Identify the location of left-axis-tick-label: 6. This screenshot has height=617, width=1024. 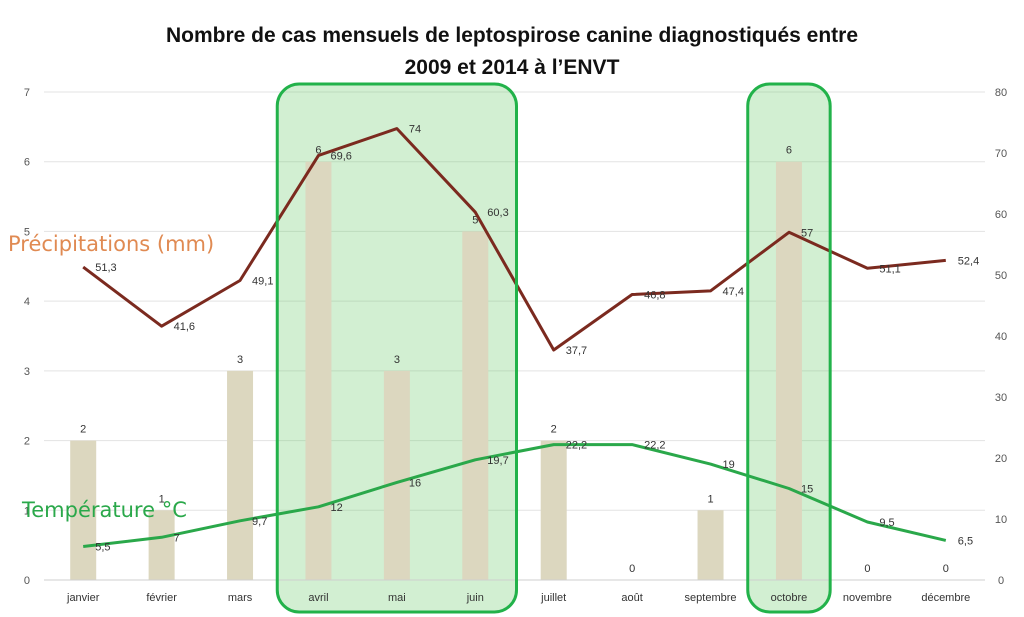
(27, 163).